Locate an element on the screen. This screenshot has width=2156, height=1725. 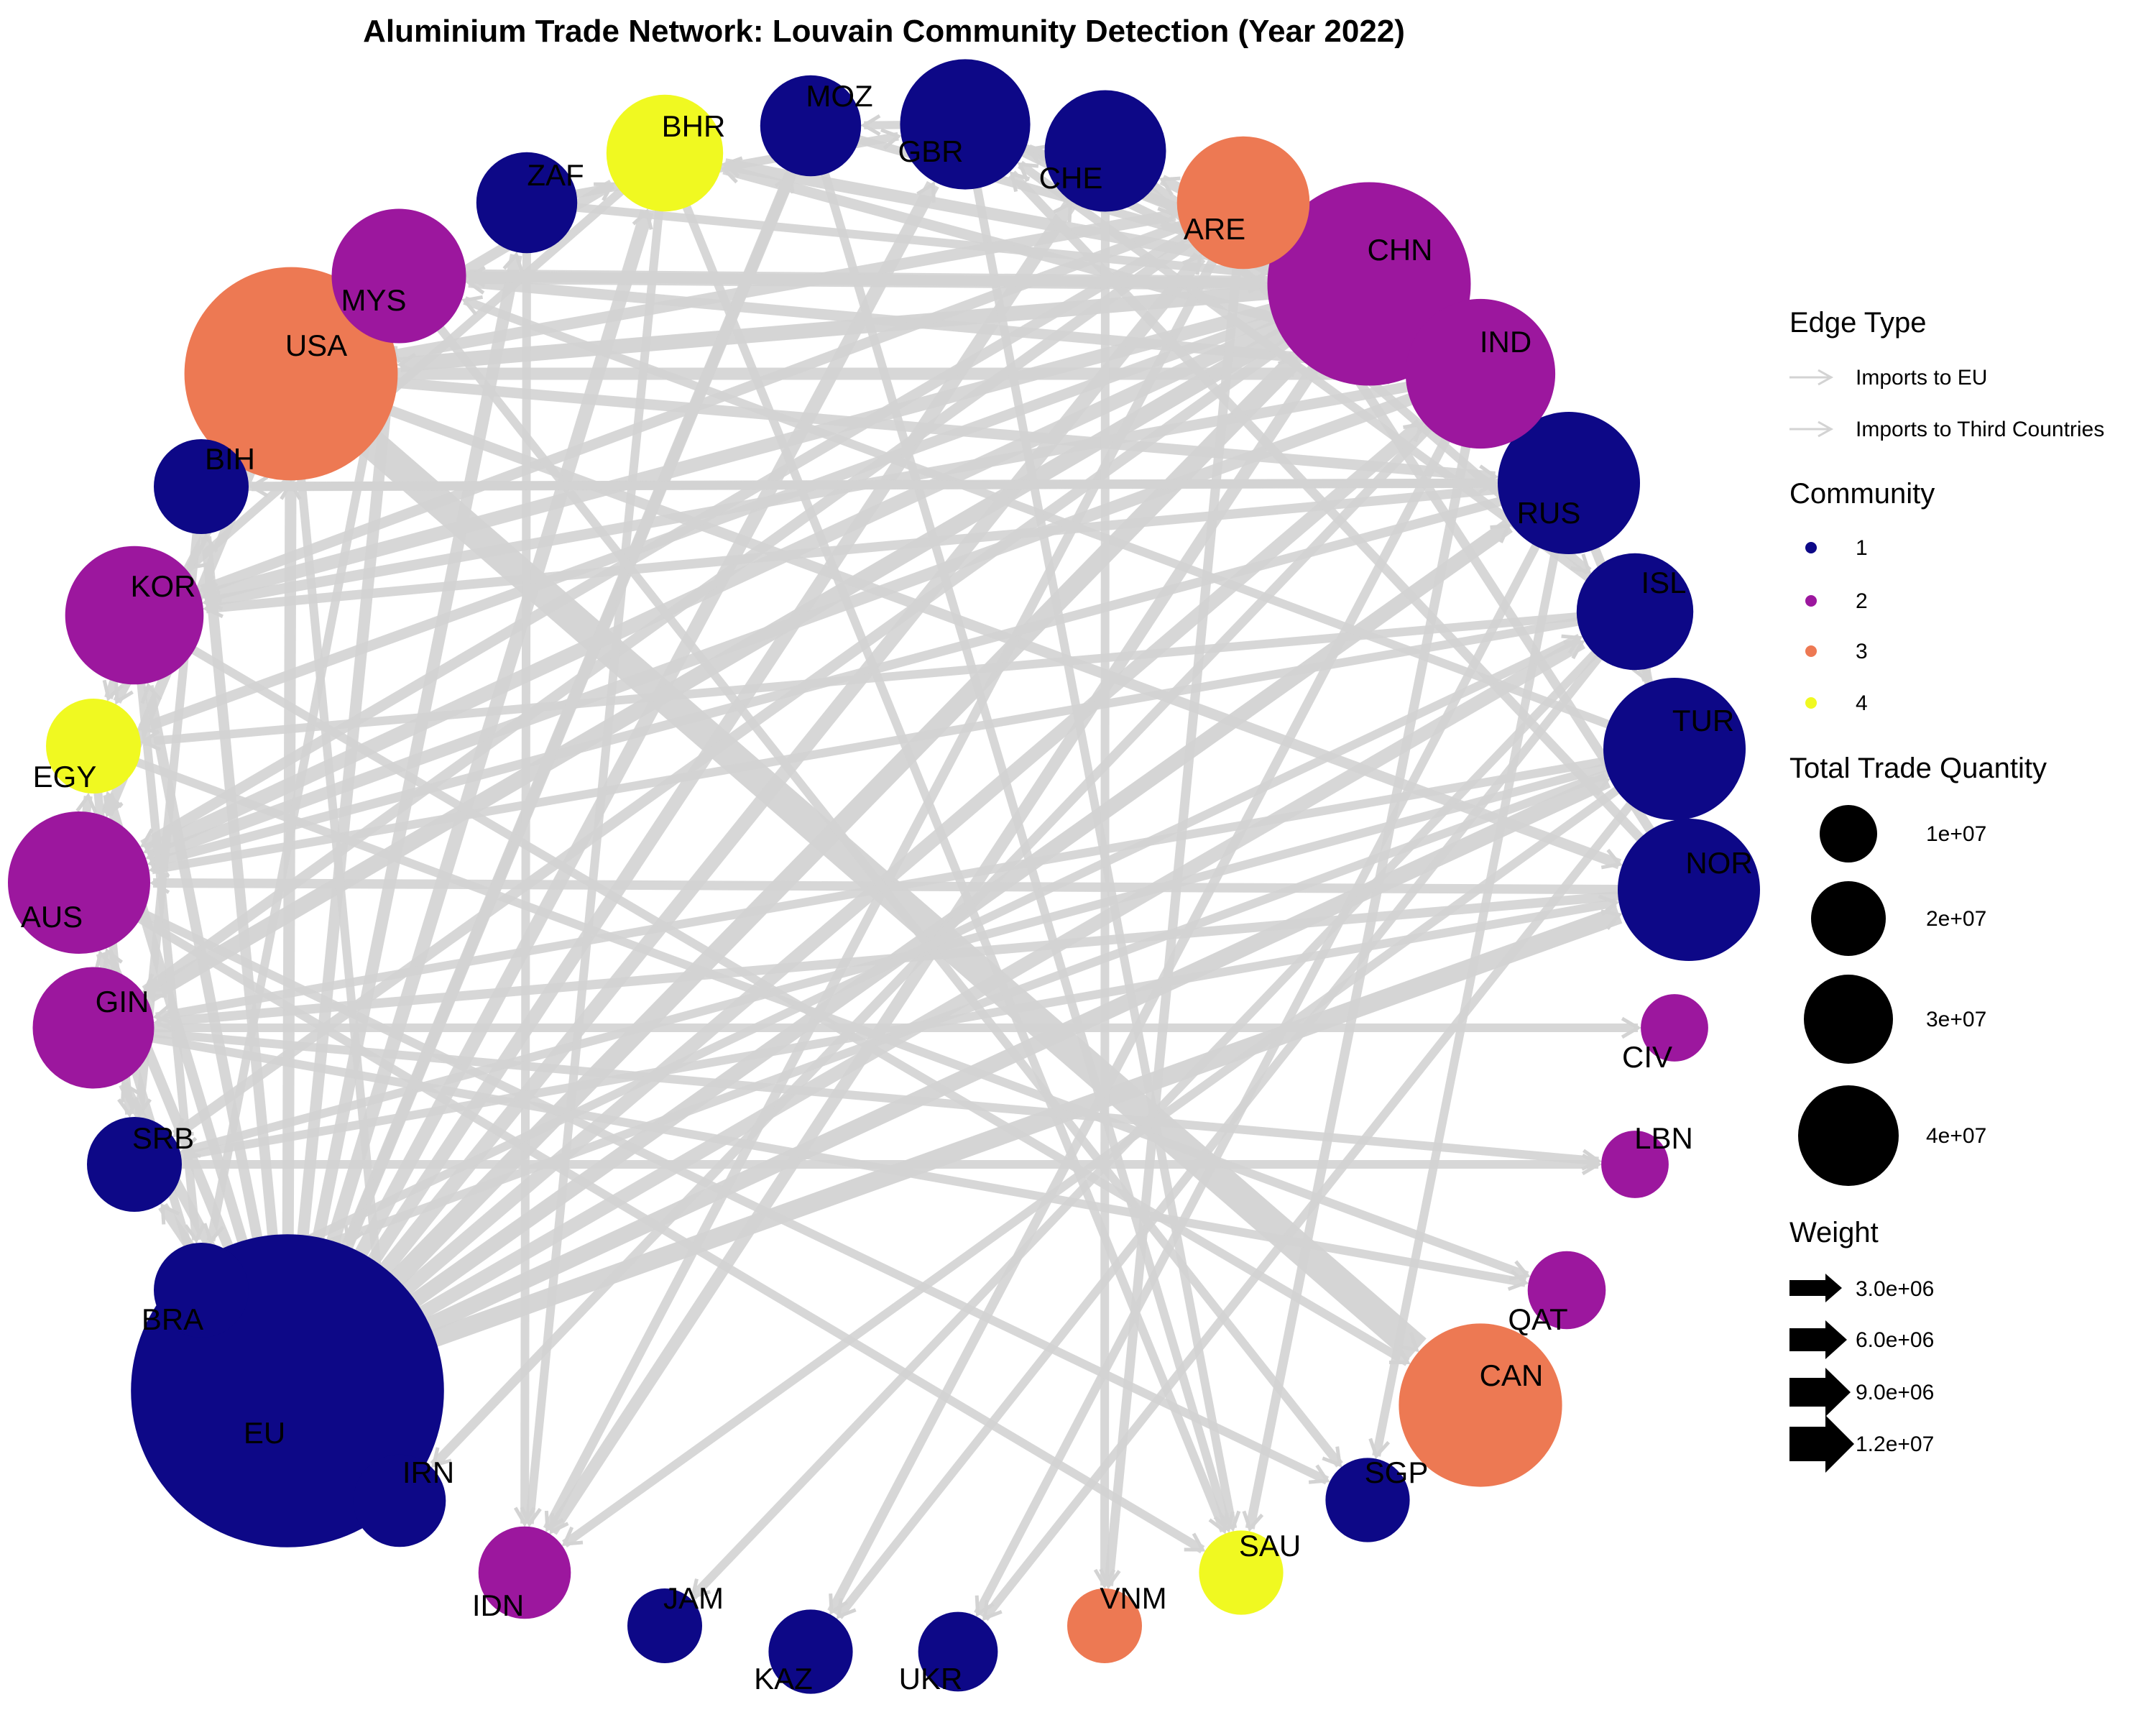
legend-size-label: 4e+07 is located at coordinates (1956, 1136).